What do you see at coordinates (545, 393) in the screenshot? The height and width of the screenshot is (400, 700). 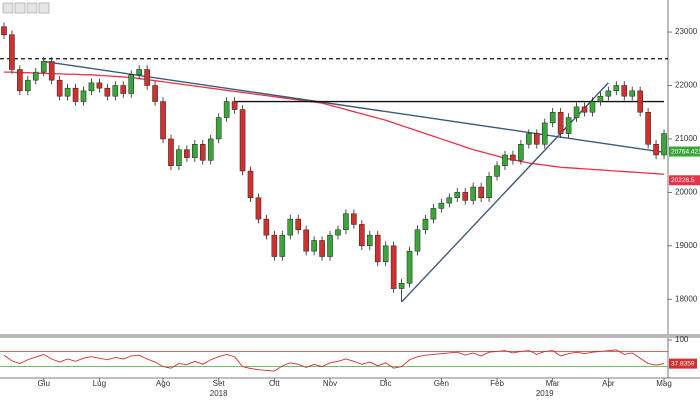 I see `year-label: 2019` at bounding box center [545, 393].